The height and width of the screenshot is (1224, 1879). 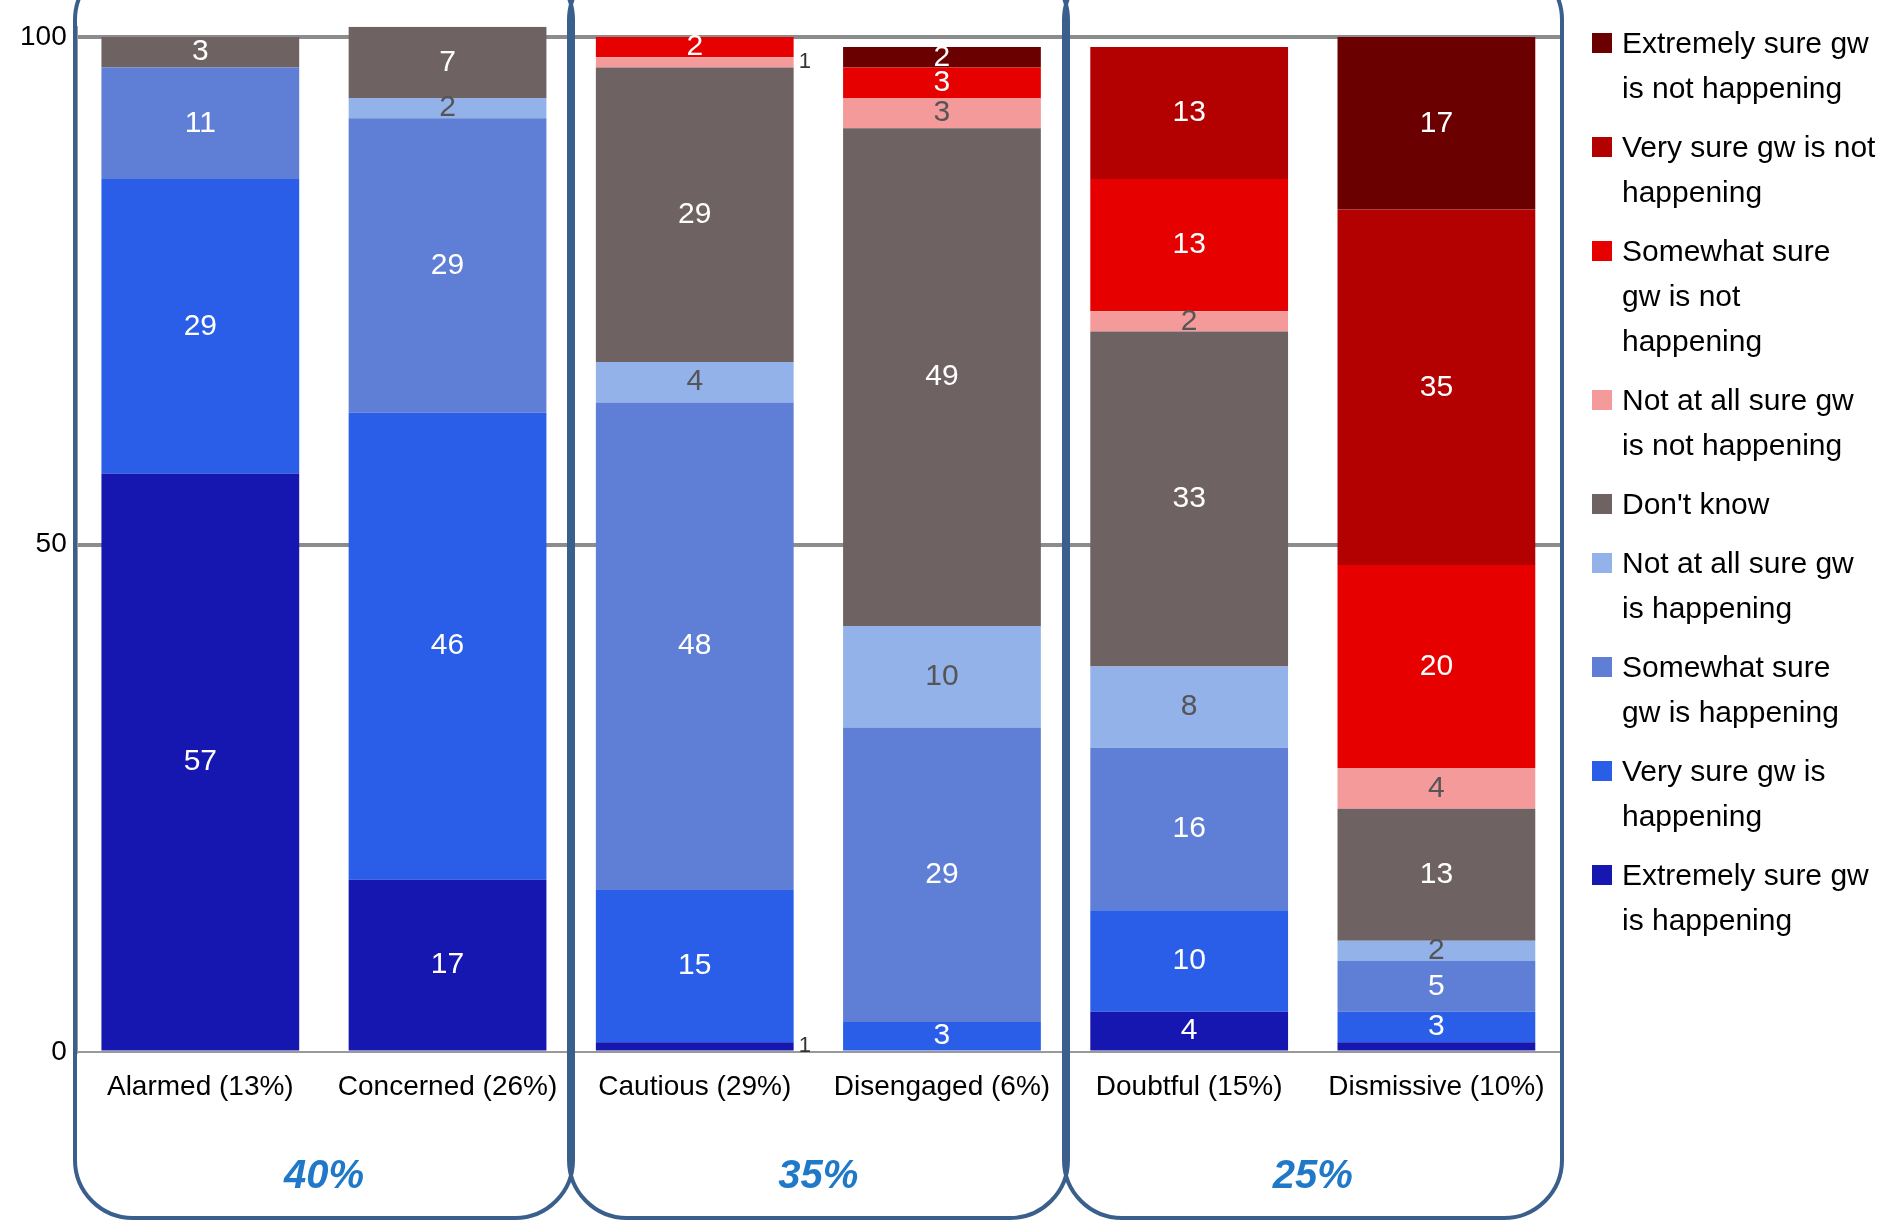 I want to click on legend-label: Very sure gw is not happening, so click(x=1749, y=169).